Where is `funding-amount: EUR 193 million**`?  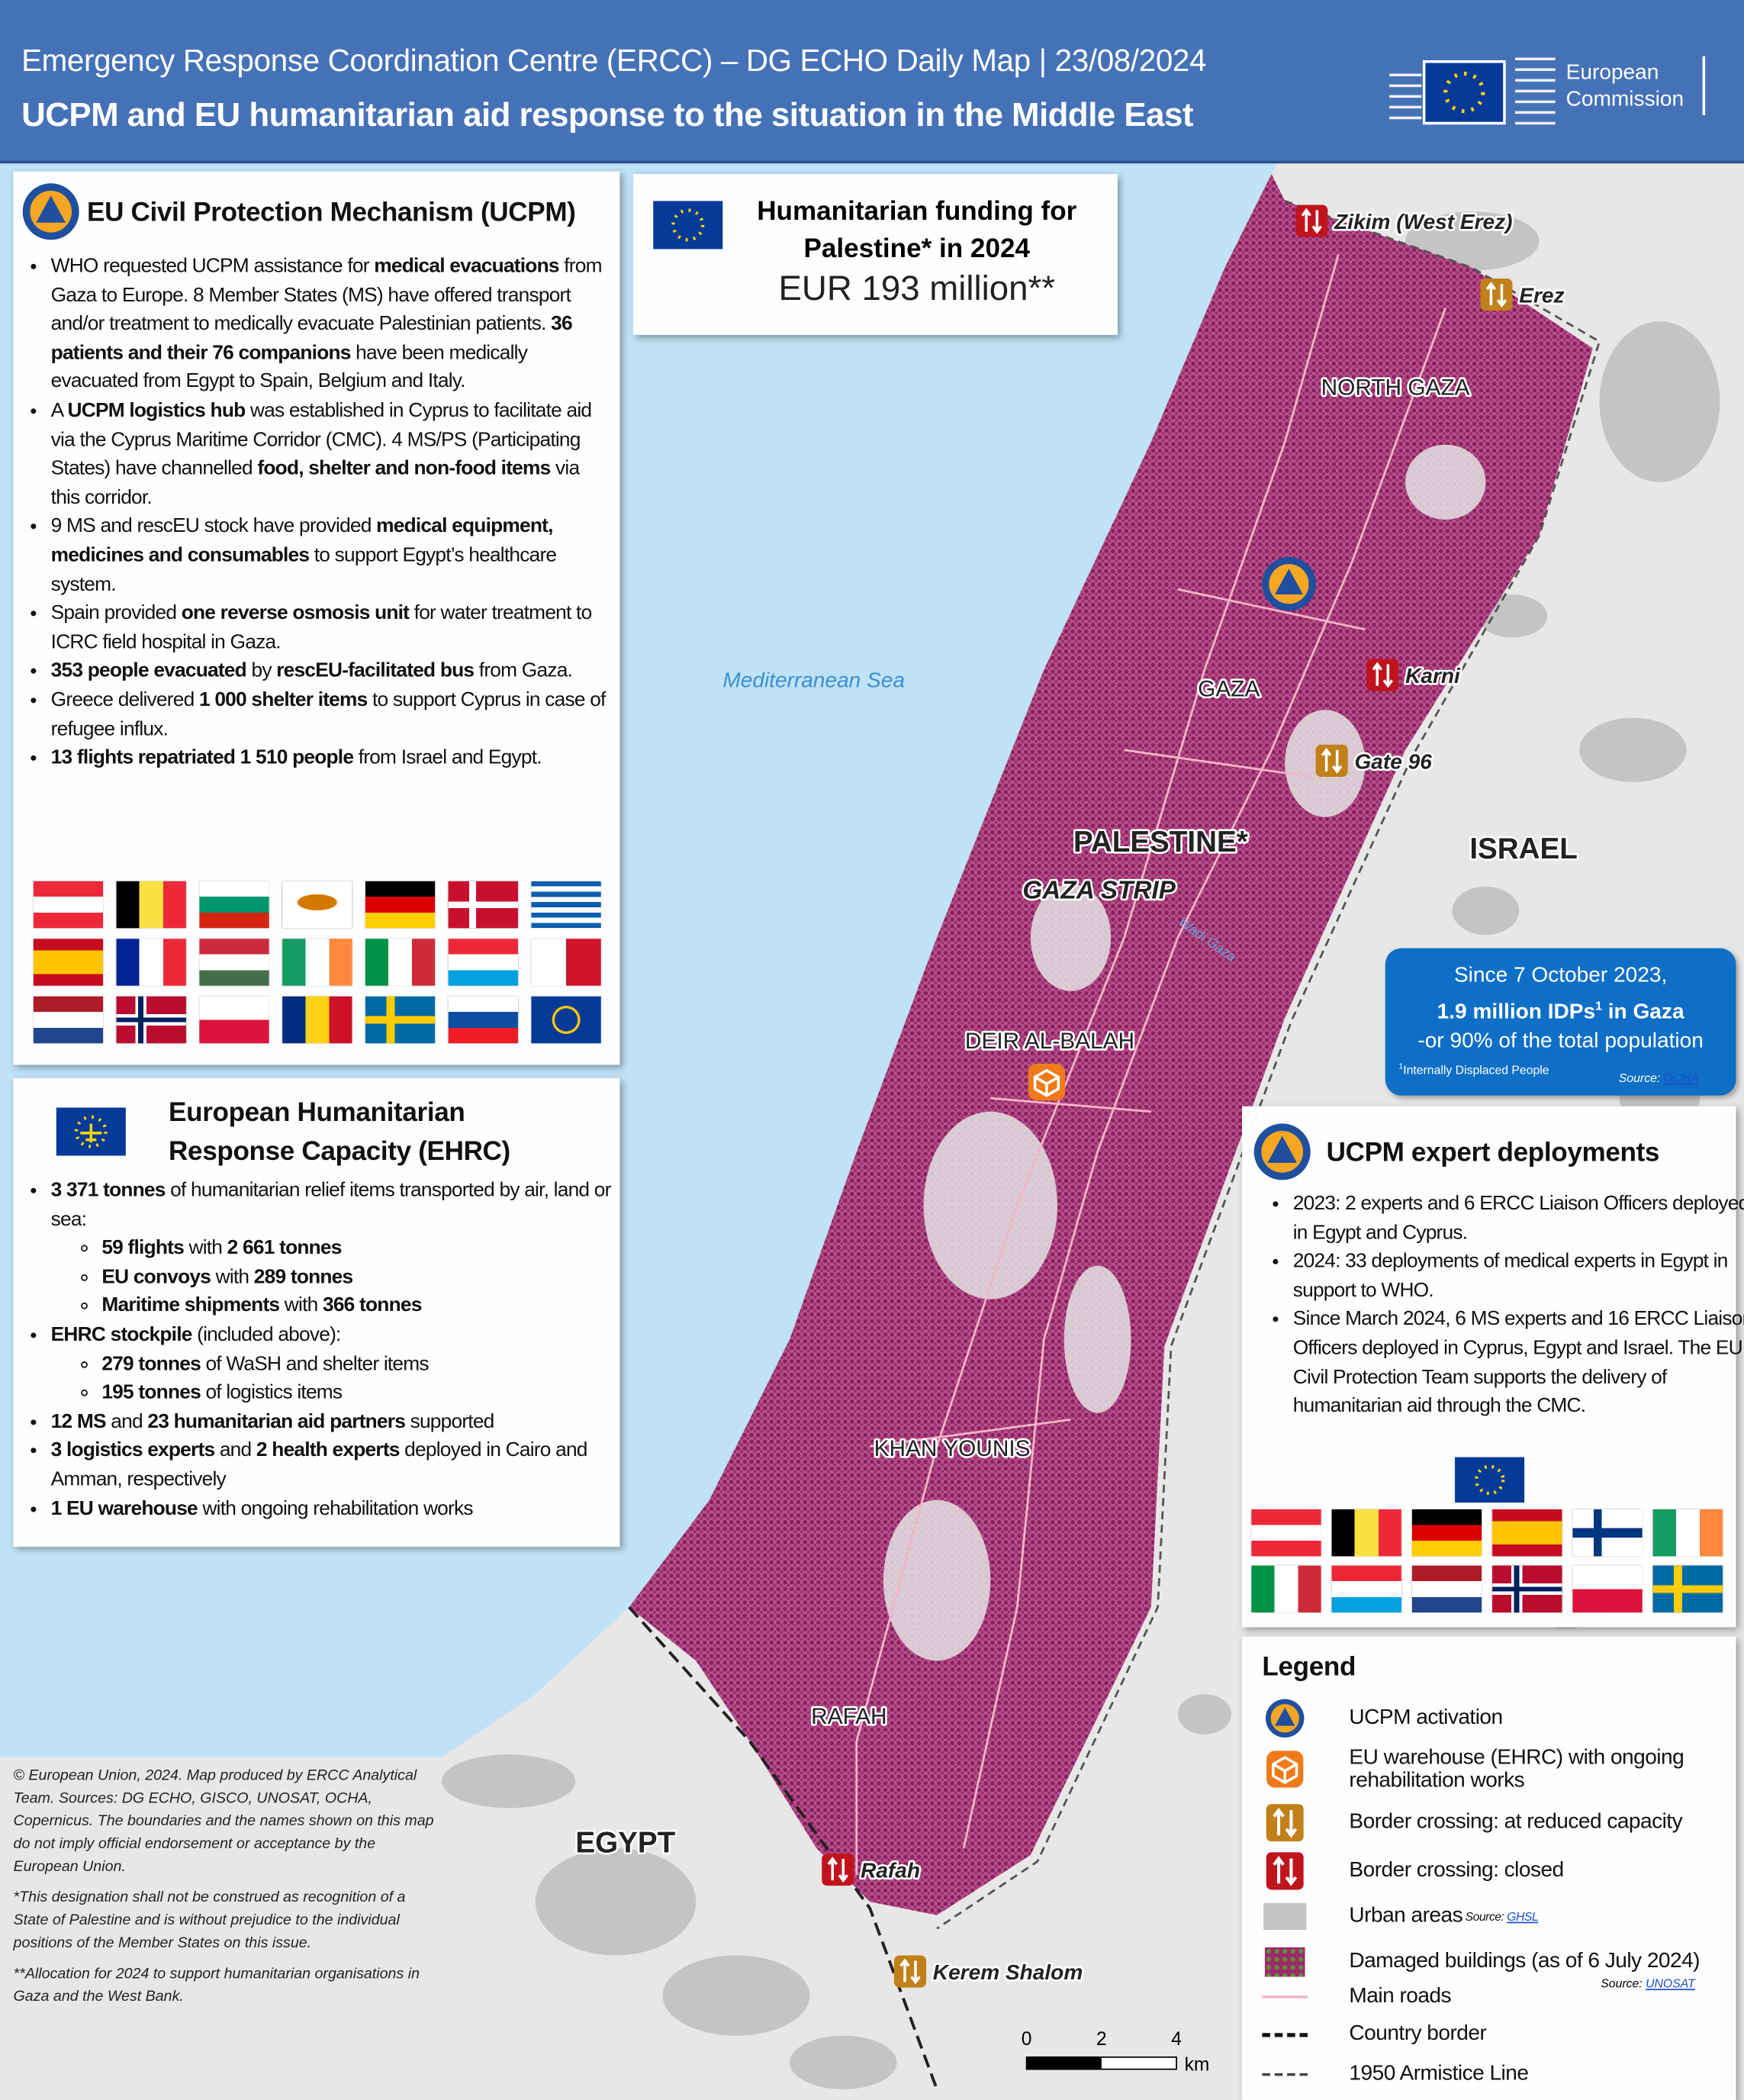
funding-amount: EUR 193 million** is located at coordinates (917, 288).